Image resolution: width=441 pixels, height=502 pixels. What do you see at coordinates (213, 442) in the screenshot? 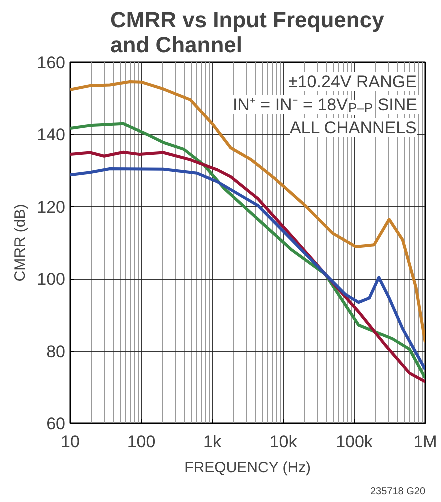
I see `x-tick-label: 1k` at bounding box center [213, 442].